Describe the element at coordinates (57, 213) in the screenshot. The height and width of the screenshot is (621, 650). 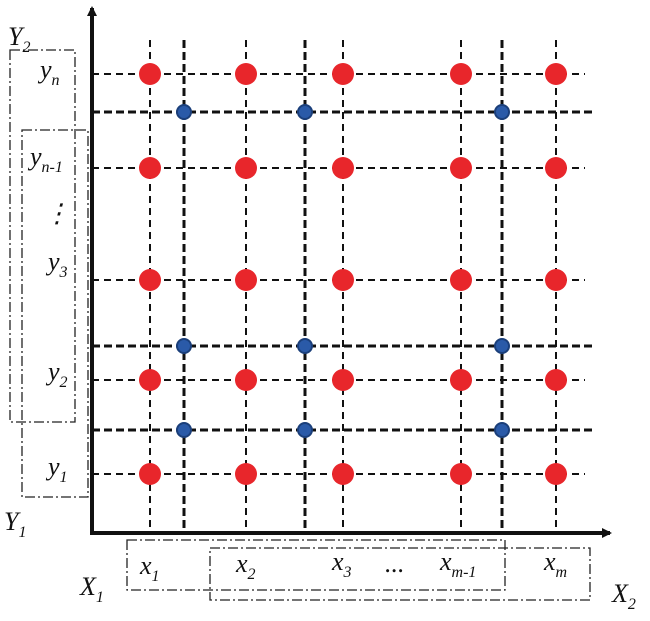
I see `y-ellipsis: ⋮` at that location.